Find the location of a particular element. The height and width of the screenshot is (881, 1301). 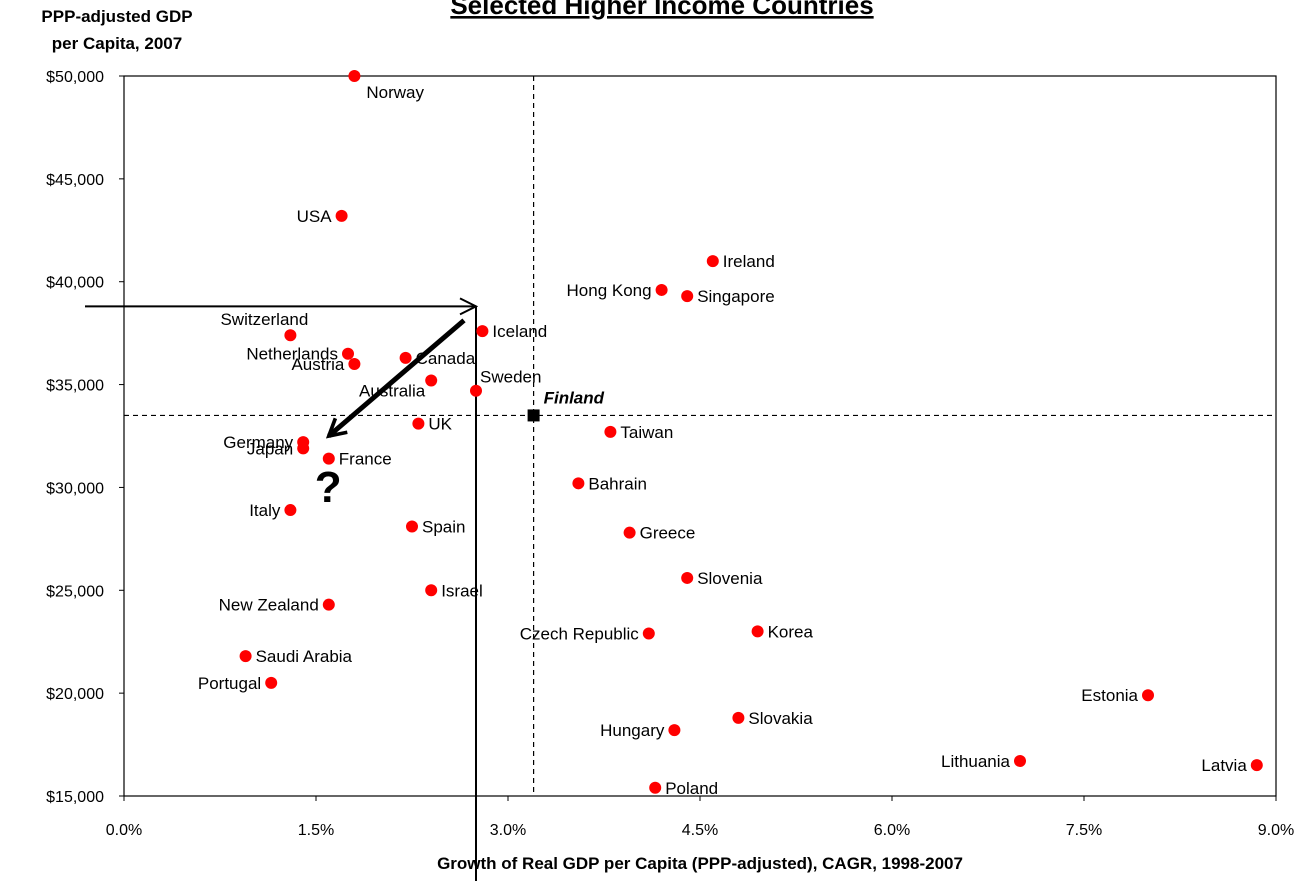

y-tick-label: $40,000 is located at coordinates (75, 283).